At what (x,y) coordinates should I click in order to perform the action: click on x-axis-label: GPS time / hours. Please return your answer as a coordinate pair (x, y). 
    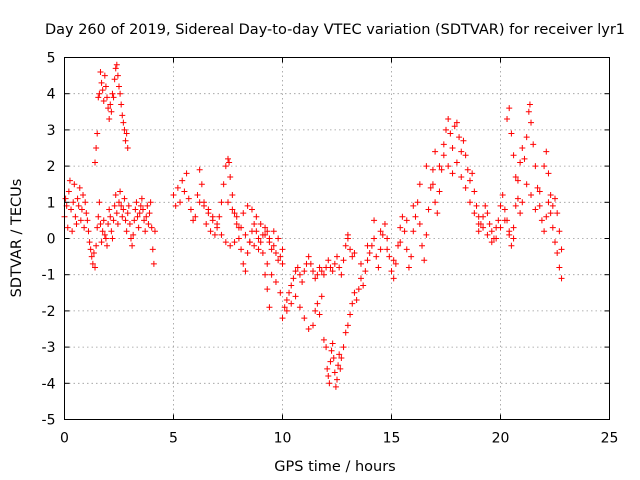
    Looking at the image, I should click on (334, 467).